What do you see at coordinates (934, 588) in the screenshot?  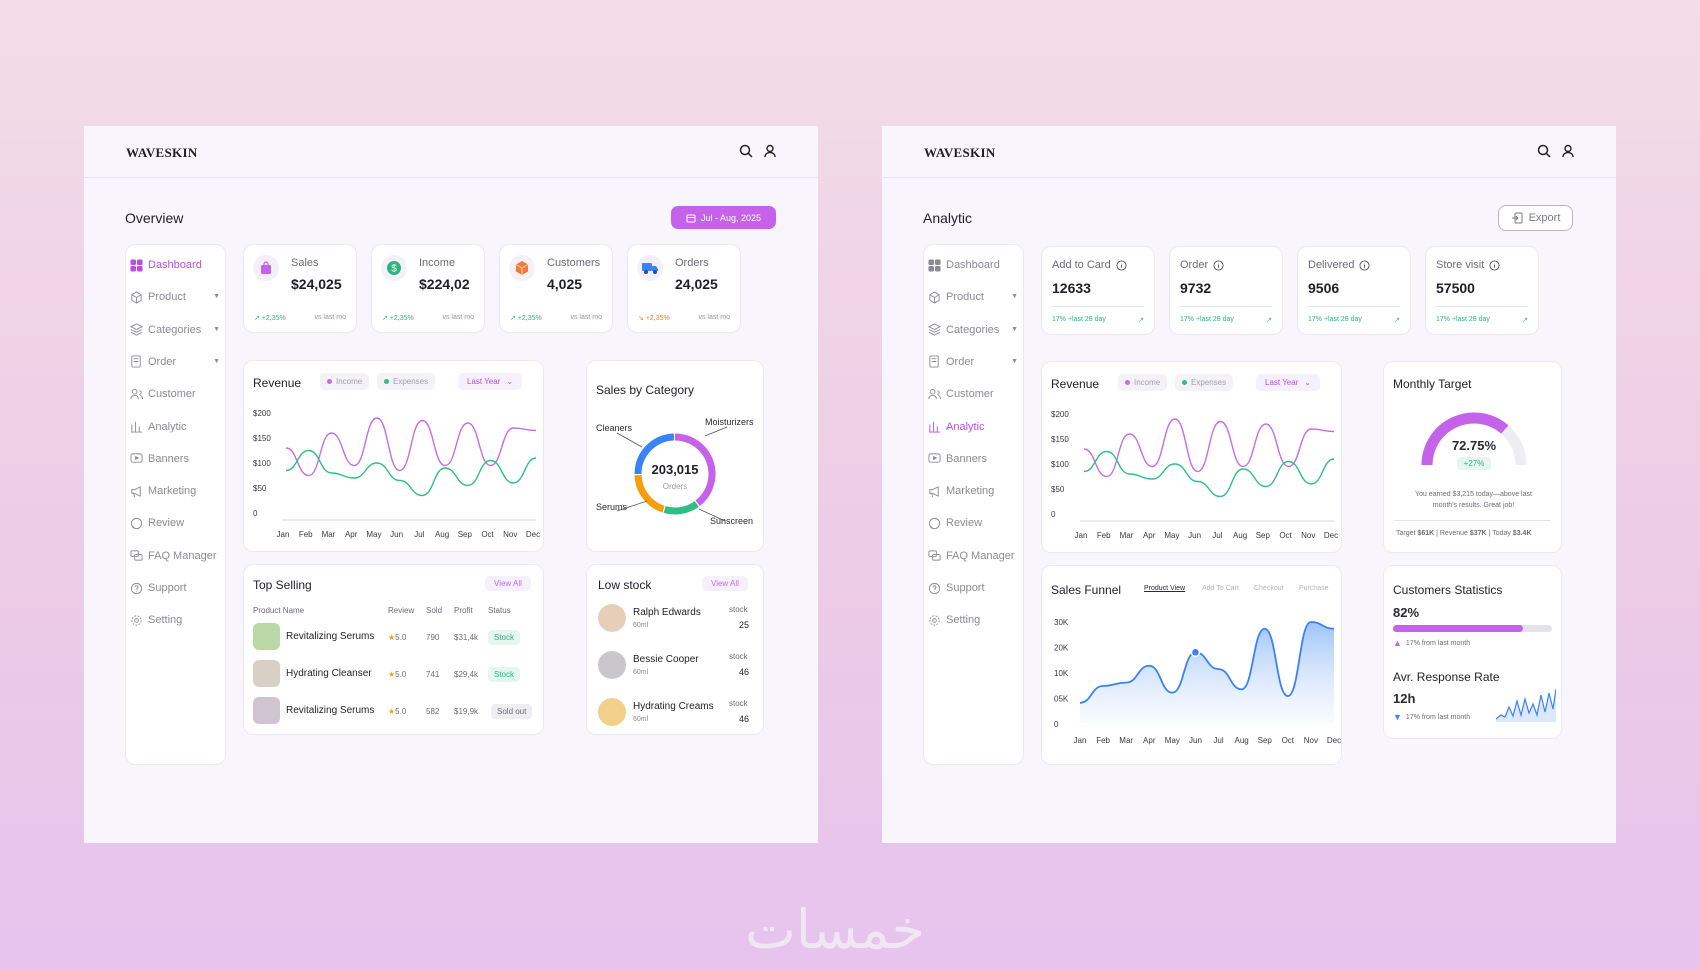 I see `help-icon` at bounding box center [934, 588].